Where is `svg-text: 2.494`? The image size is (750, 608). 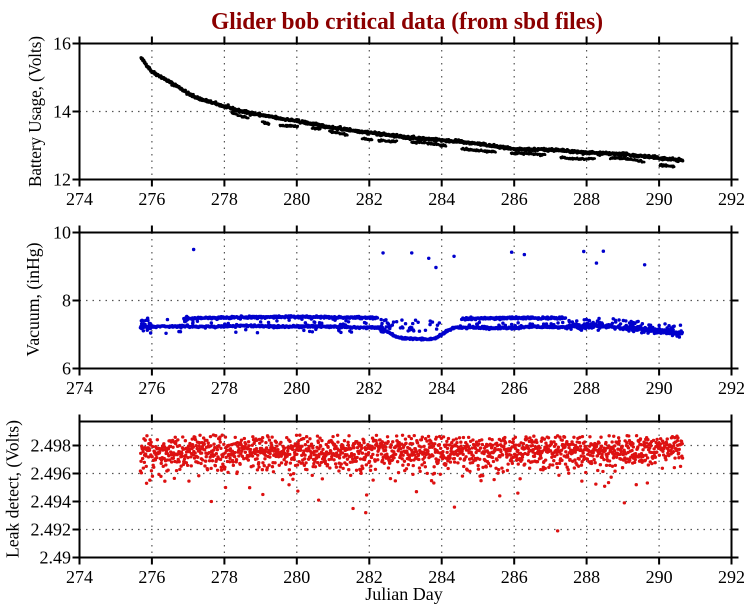
svg-text: 2.494 is located at coordinates (51, 502).